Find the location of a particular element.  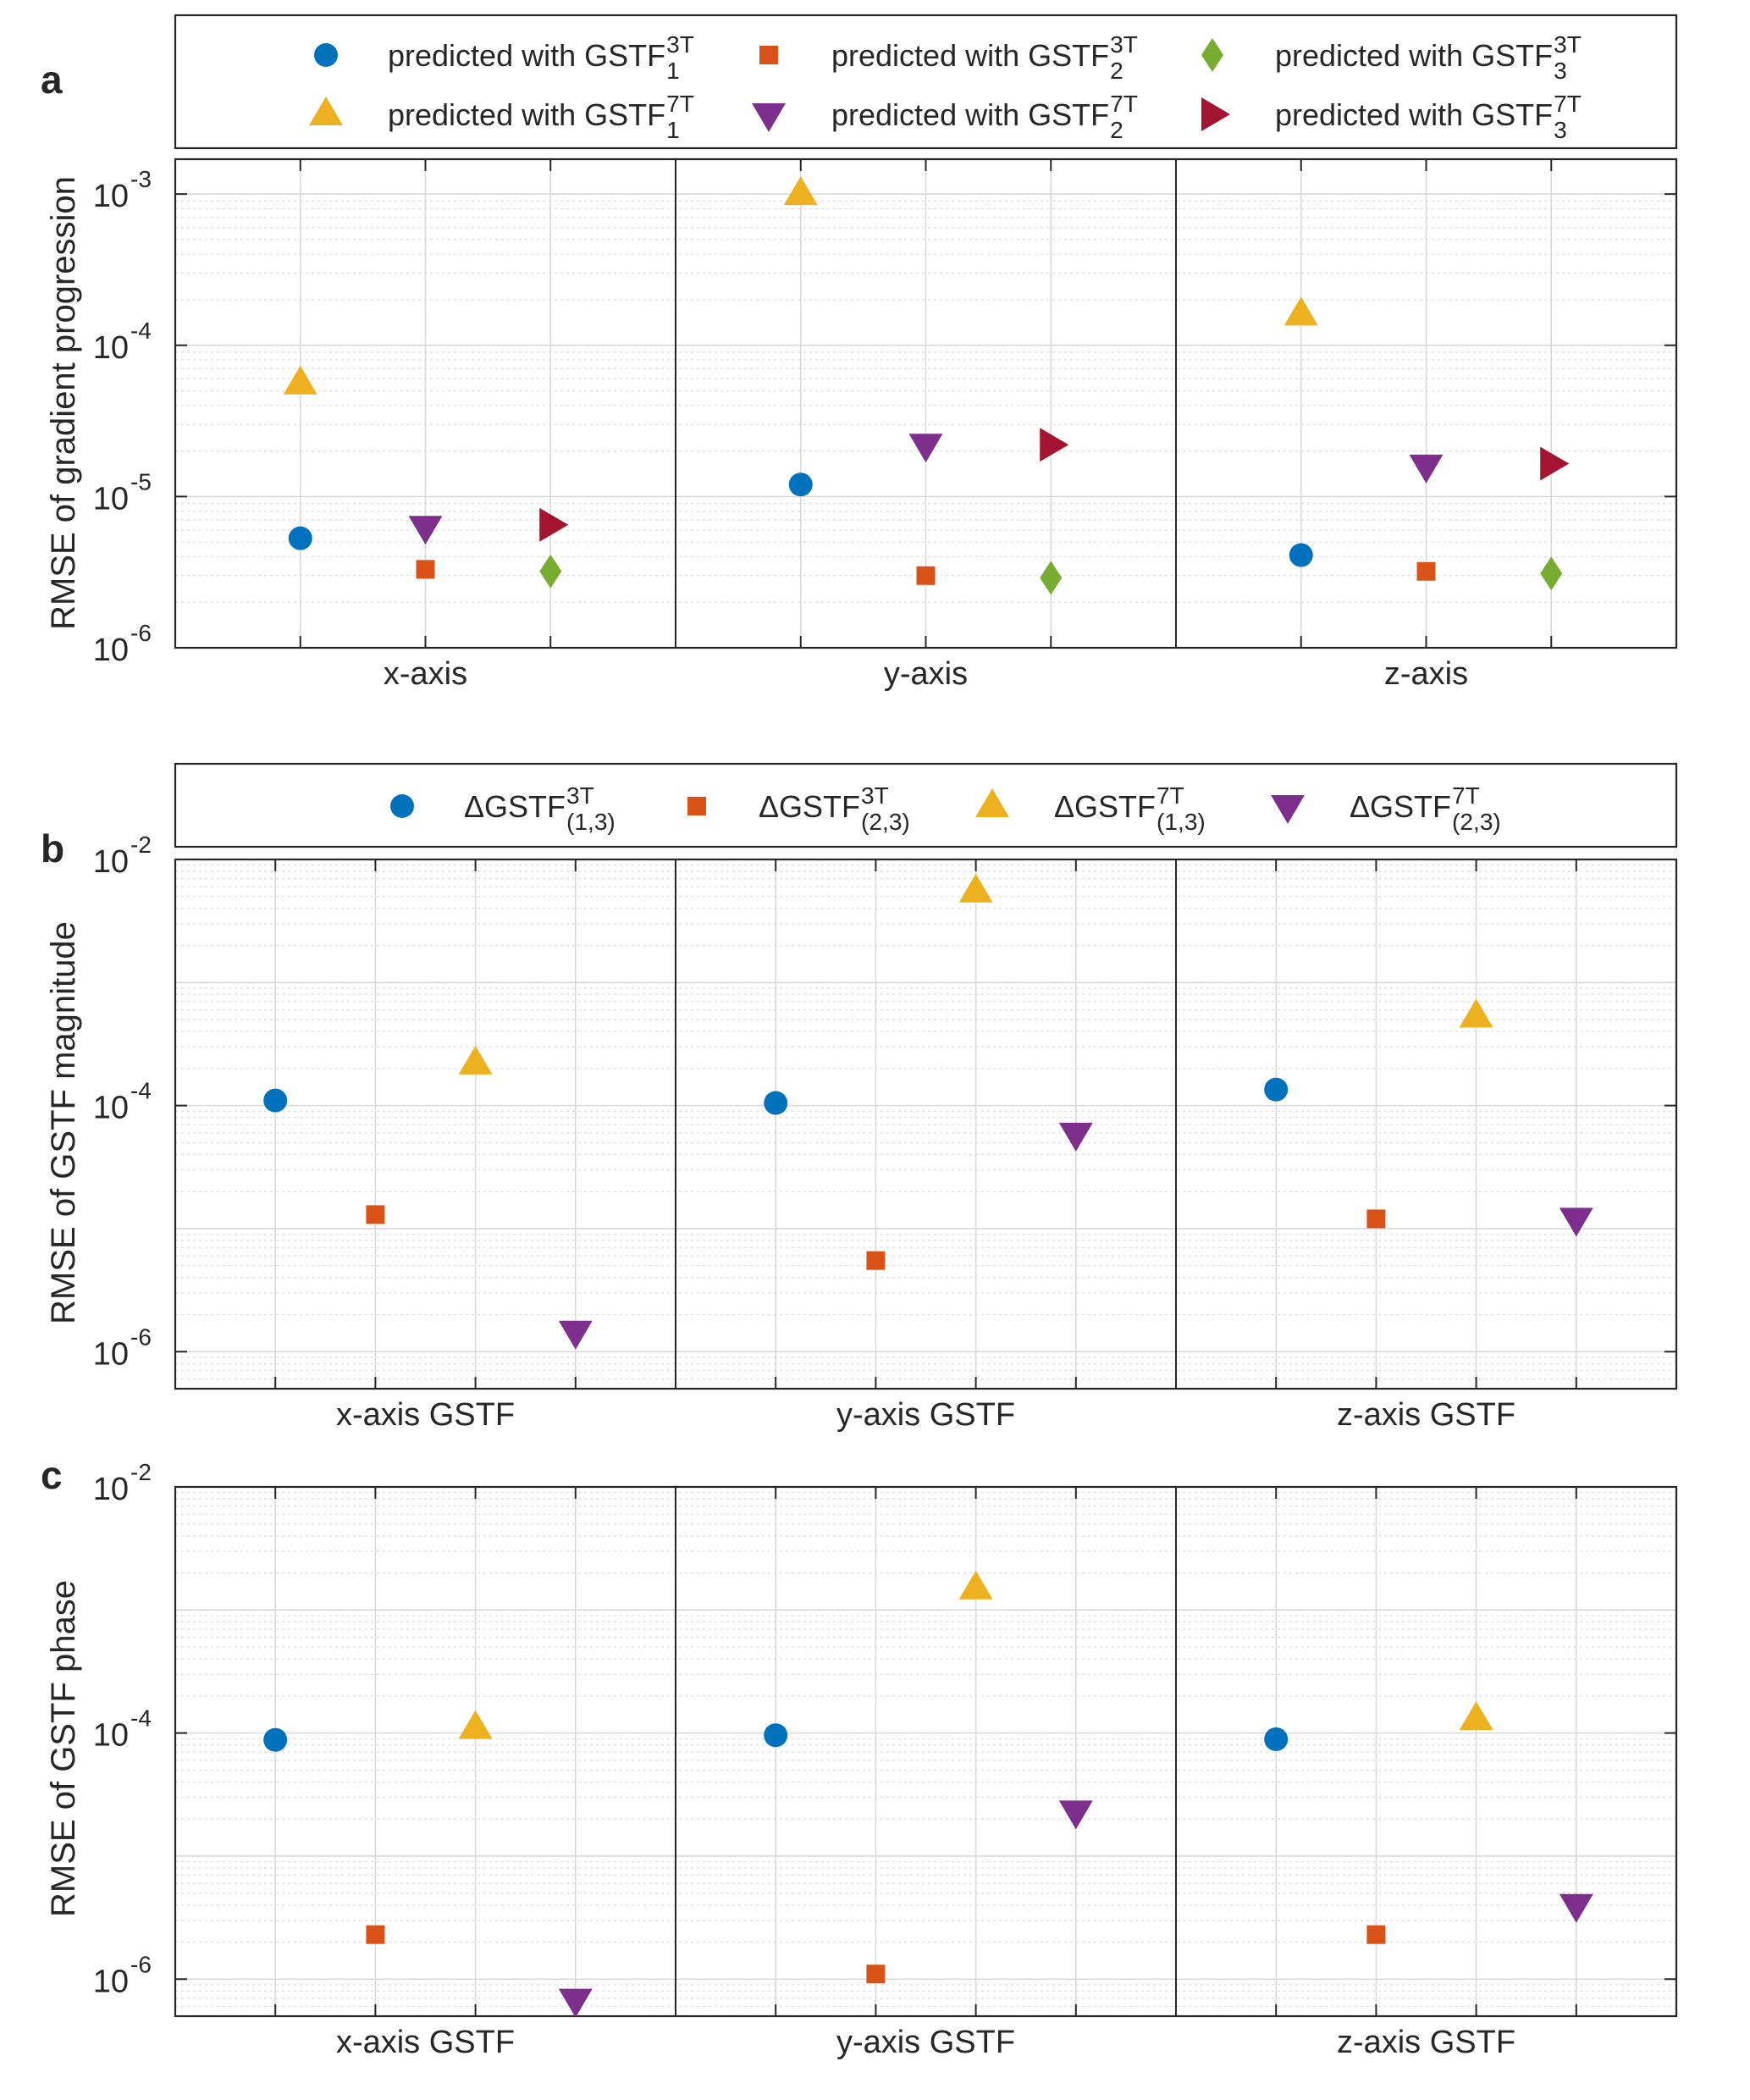

legend-entry: predicted with GSTF 7T3 is located at coordinates (1391, 117).